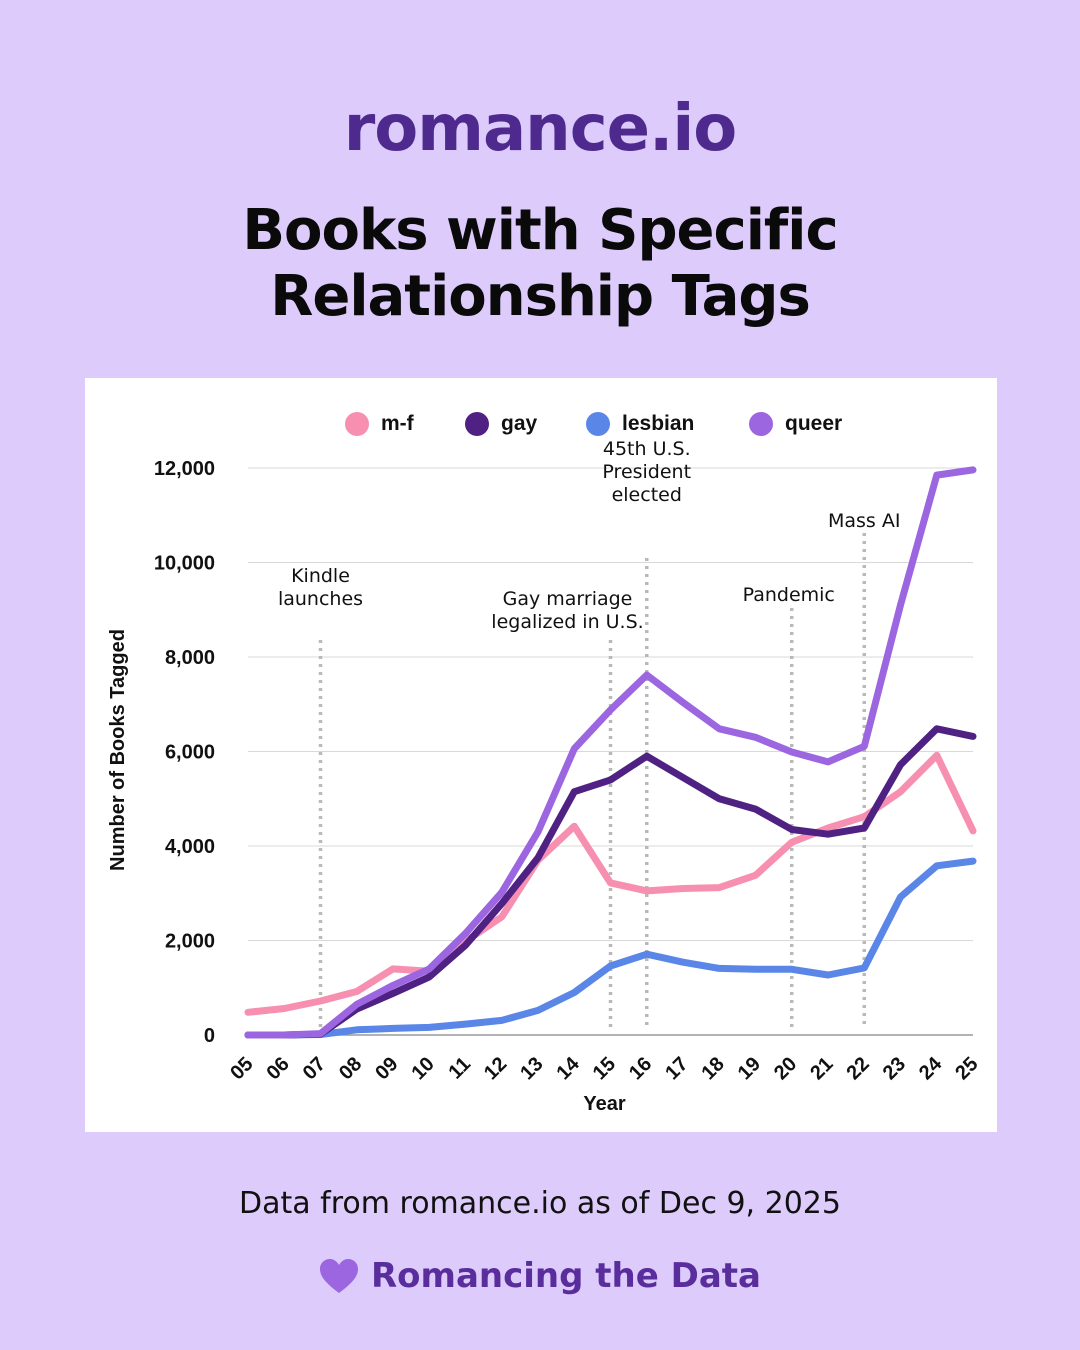 Image resolution: width=1080 pixels, height=1350 pixels. Describe the element at coordinates (647, 495) in the screenshot. I see `annotation-label: elected` at that location.